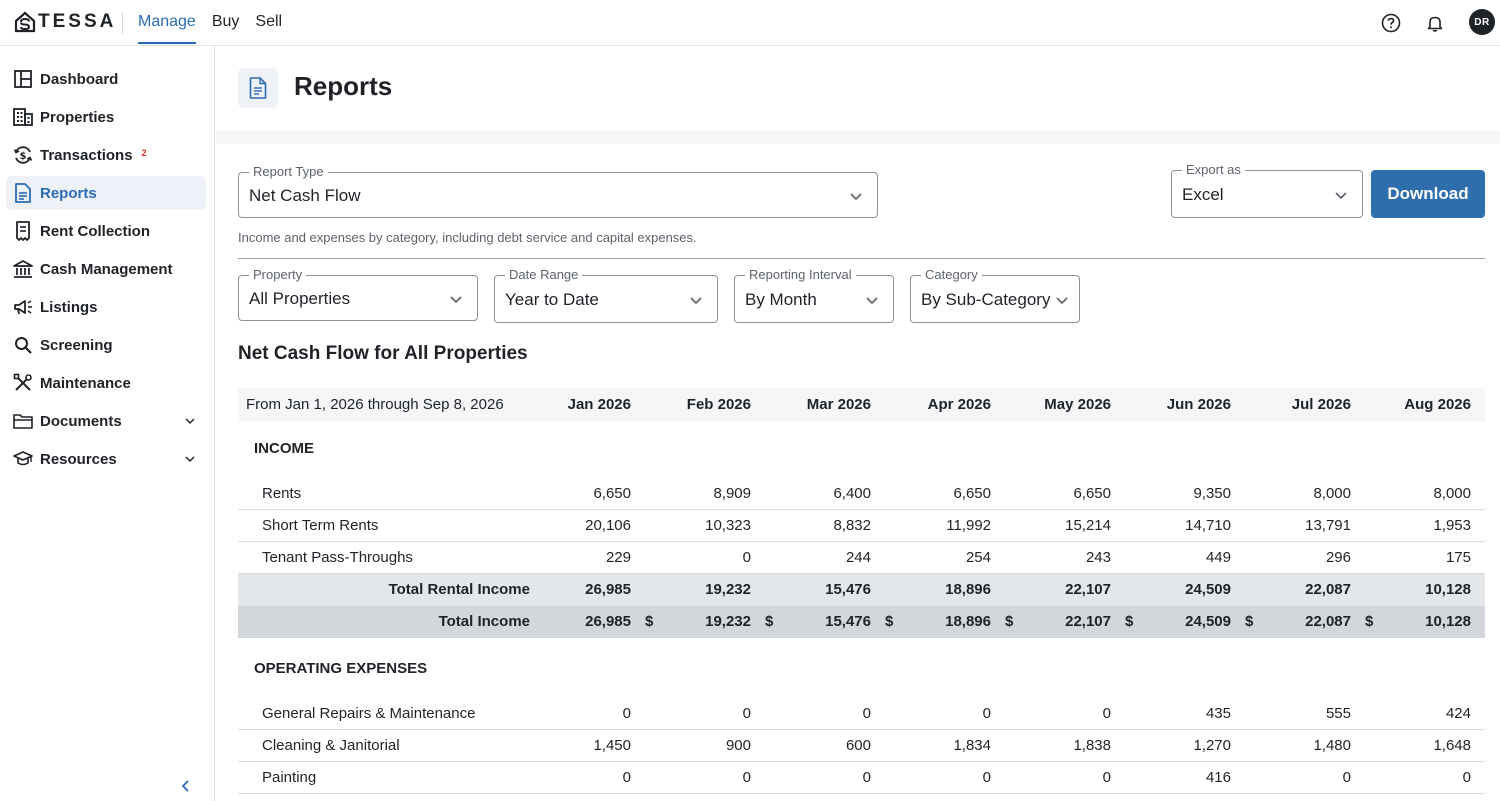 The height and width of the screenshot is (801, 1500). Describe the element at coordinates (1088, 621) in the screenshot. I see `table-cell: 22,107` at that location.